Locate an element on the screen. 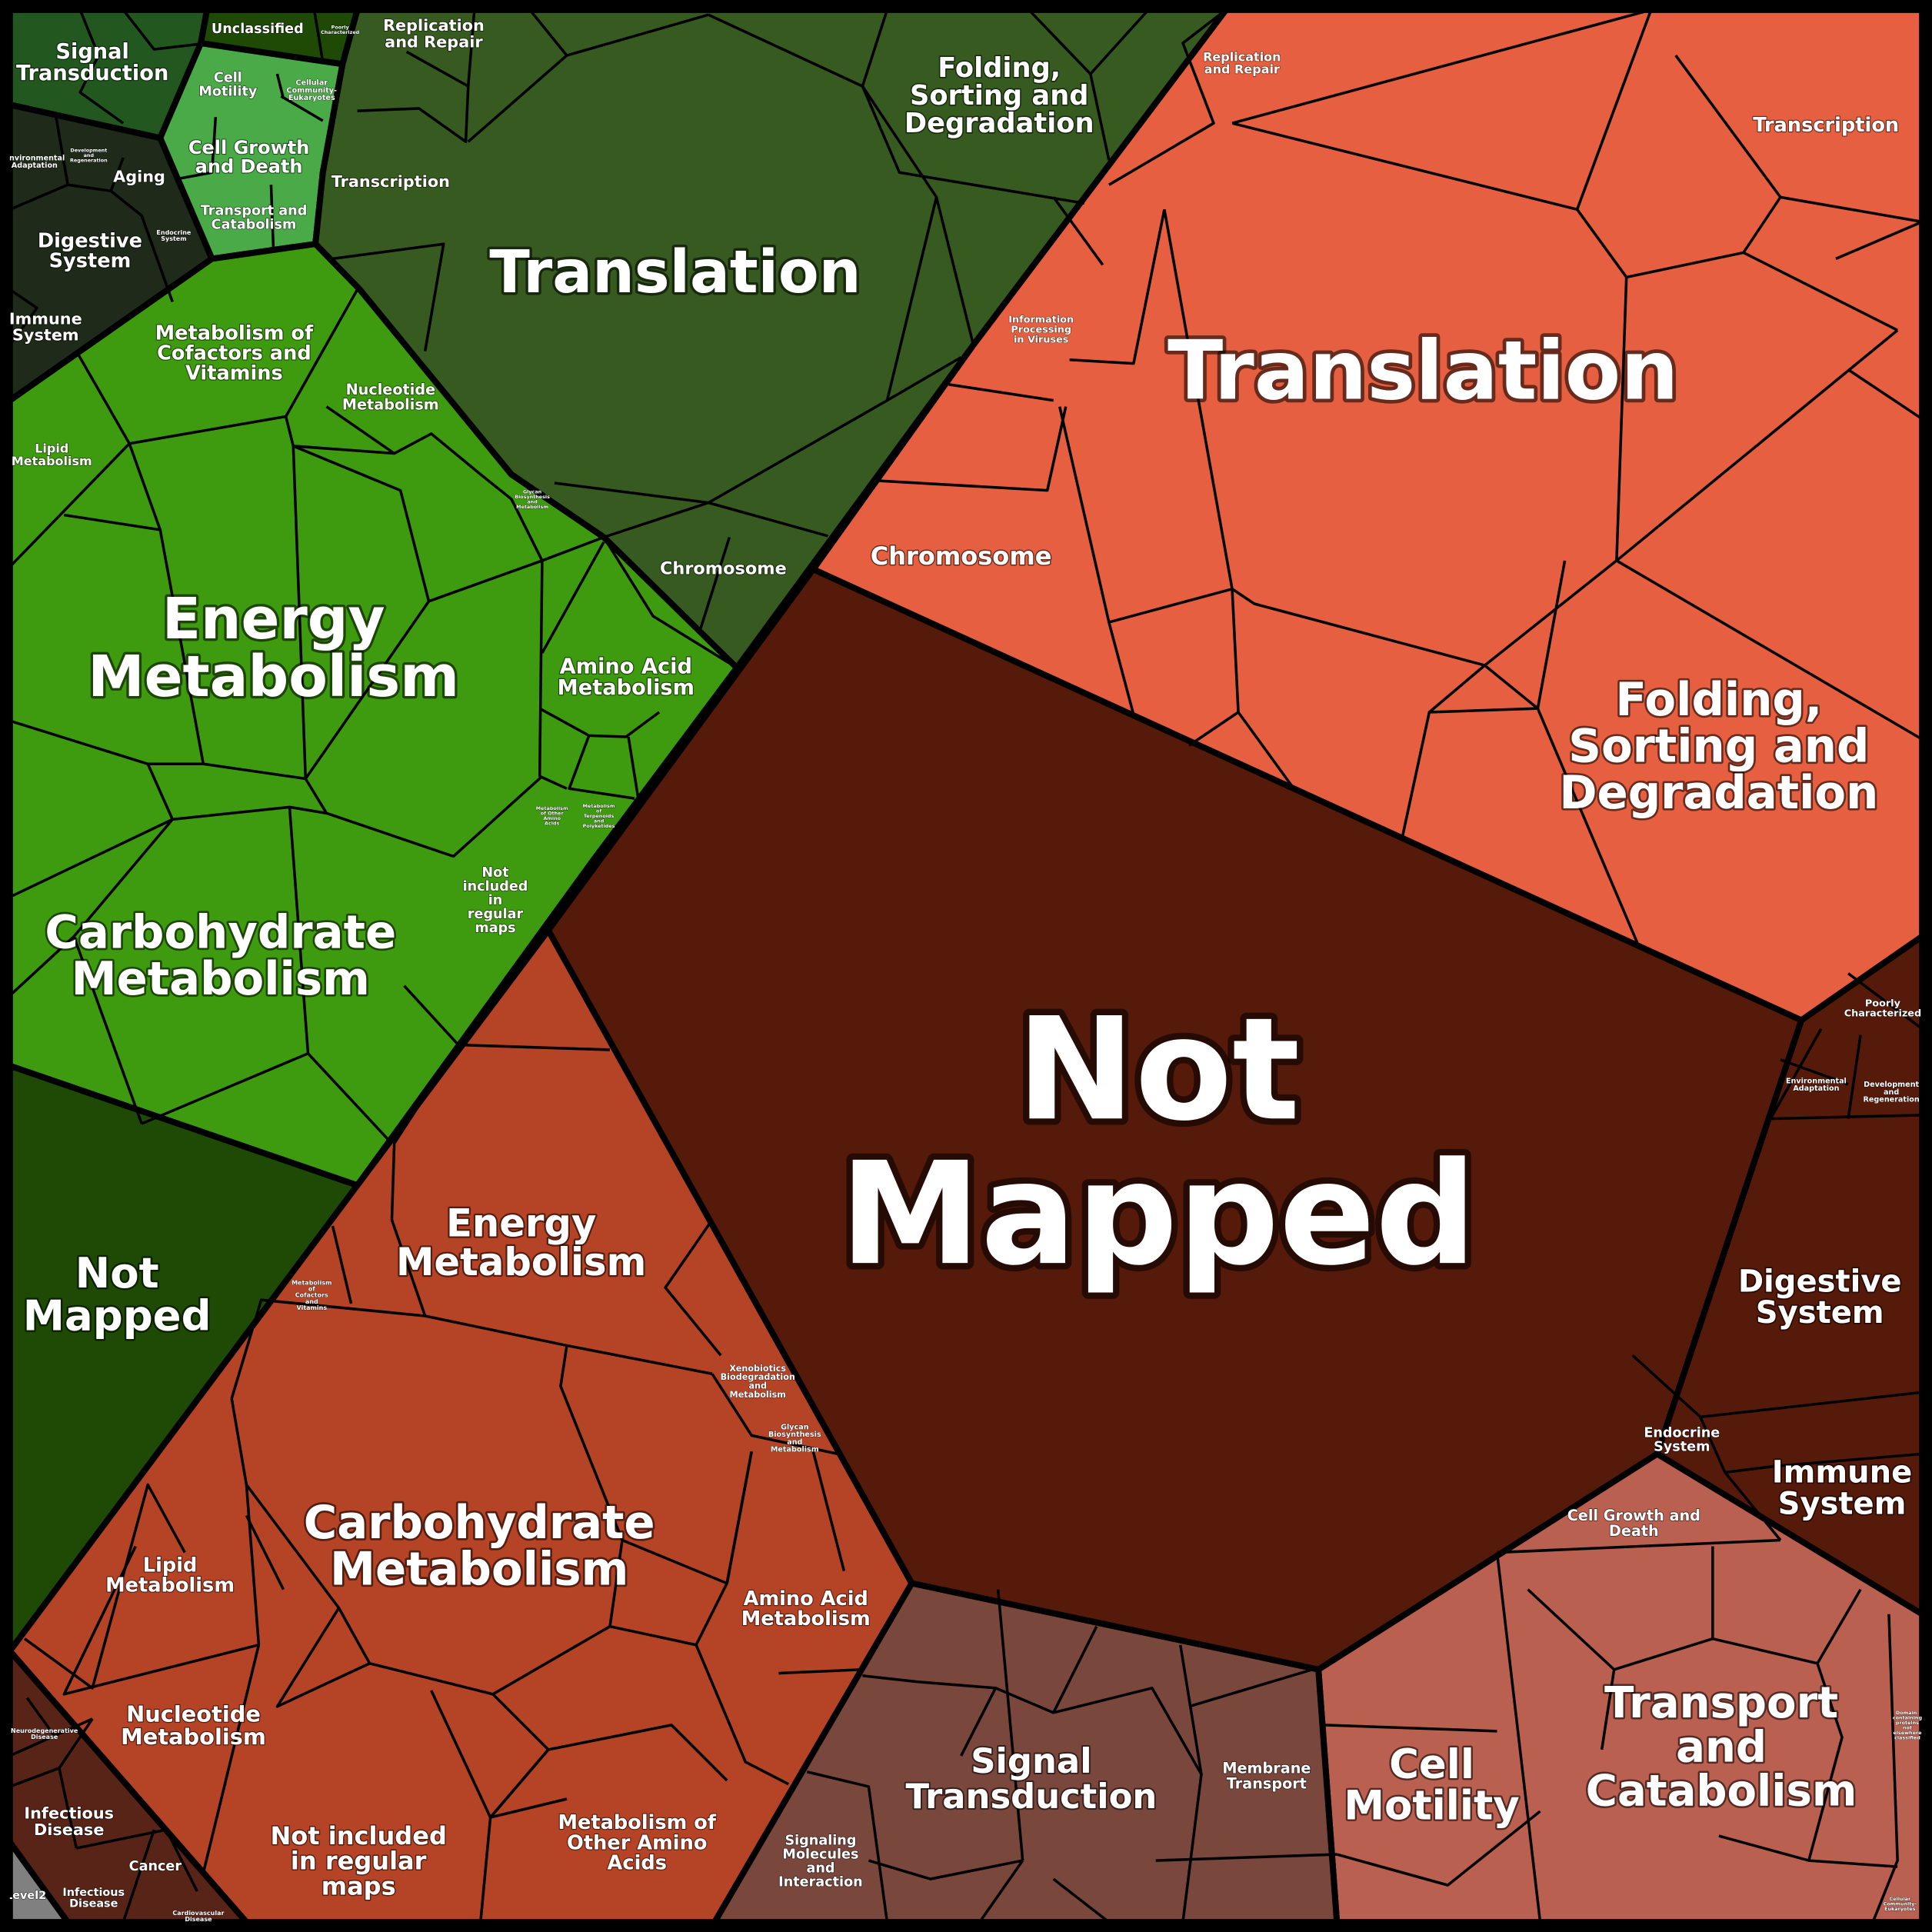 The height and width of the screenshot is (1932, 1932). label-line: Glycan is located at coordinates (532, 491).